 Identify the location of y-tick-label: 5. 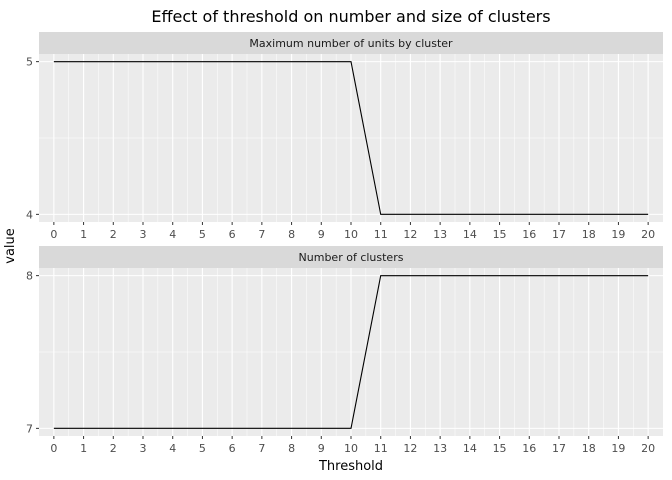
(29, 62).